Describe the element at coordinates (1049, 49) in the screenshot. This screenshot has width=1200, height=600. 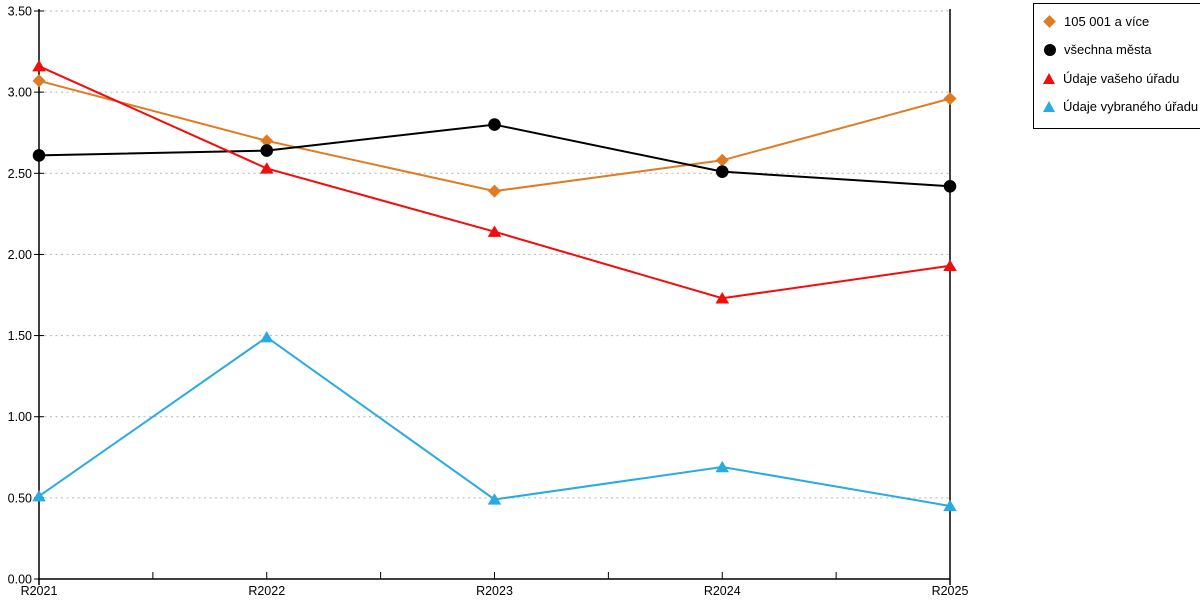
I see `circle-icon` at that location.